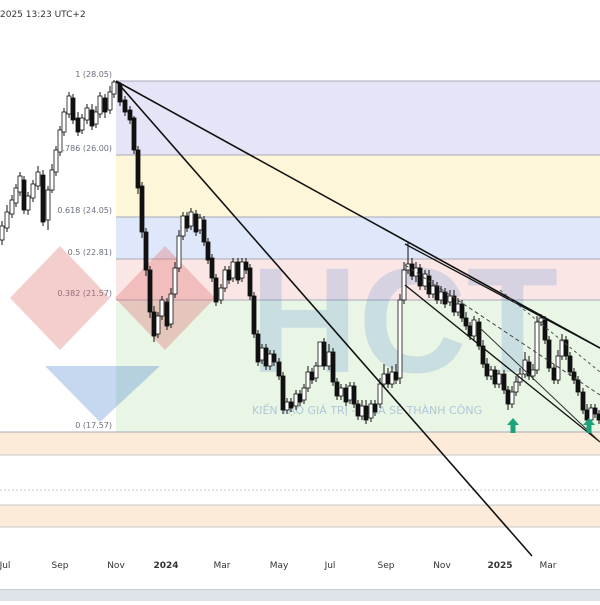  Describe the element at coordinates (5, 566) in the screenshot. I see `x-axis-tick-label: Jul` at that location.